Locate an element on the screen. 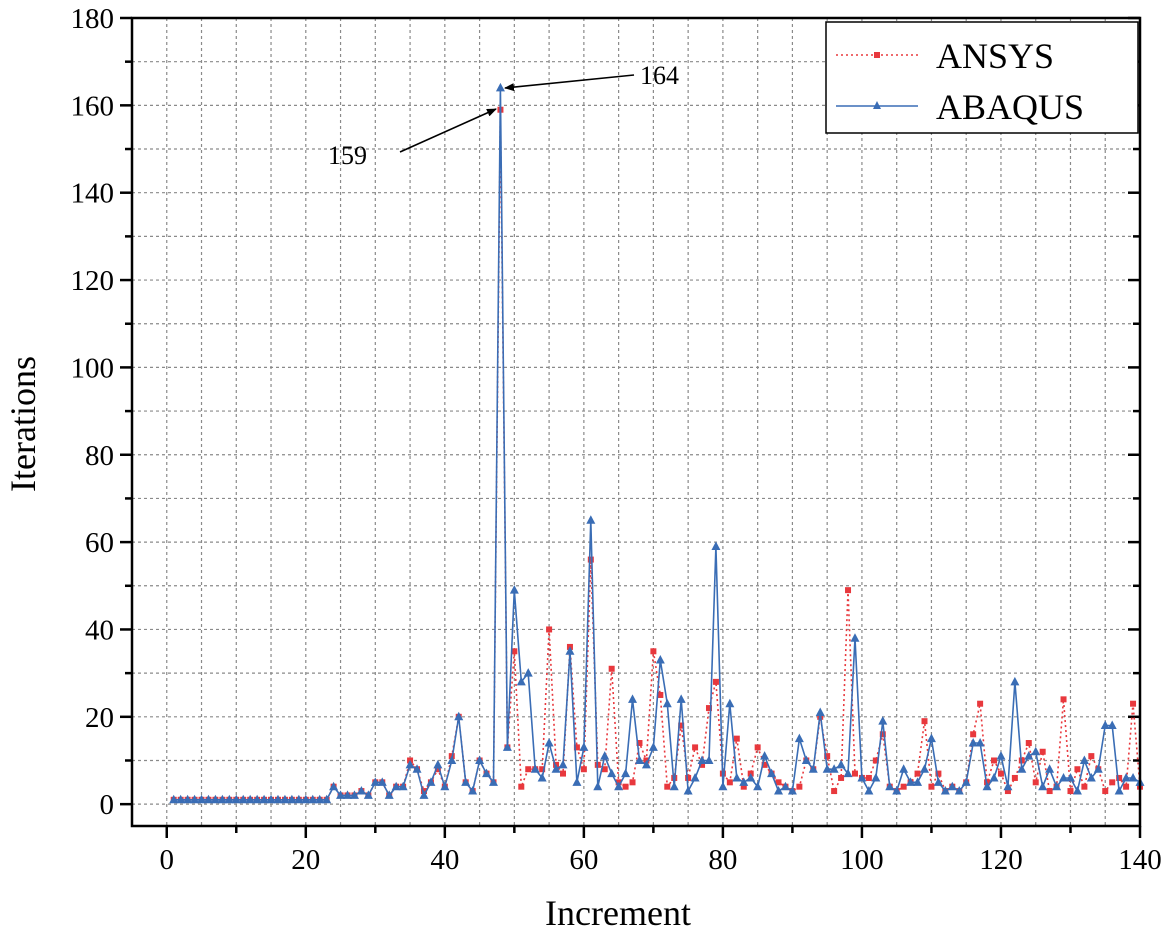 The width and height of the screenshot is (1162, 934). annotations: 164 159 is located at coordinates (503, 115).